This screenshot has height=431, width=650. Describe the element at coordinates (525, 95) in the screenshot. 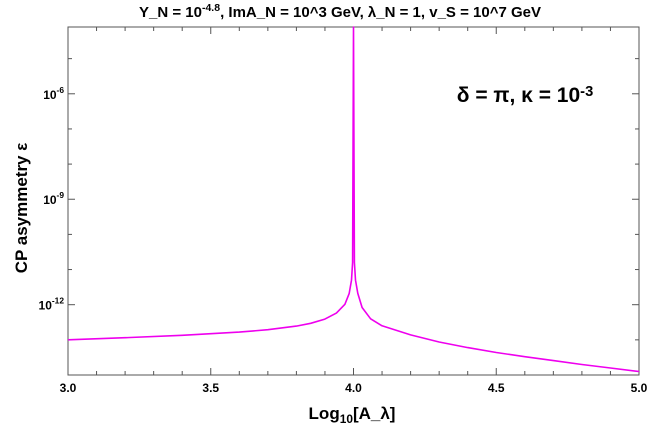

I see `parameter-annotation: δ = π, κ = 10-3​` at that location.